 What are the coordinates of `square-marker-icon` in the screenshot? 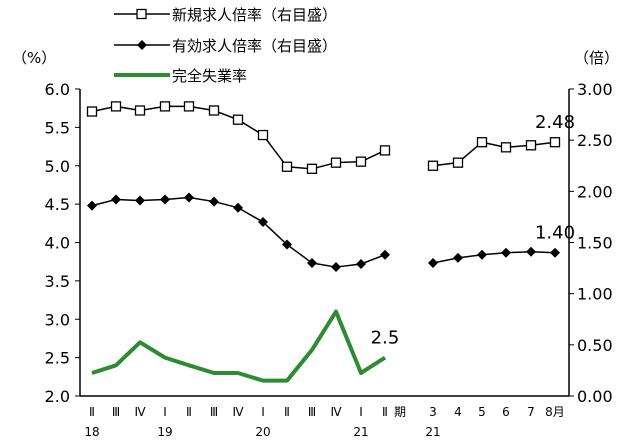 It's located at (141, 14).